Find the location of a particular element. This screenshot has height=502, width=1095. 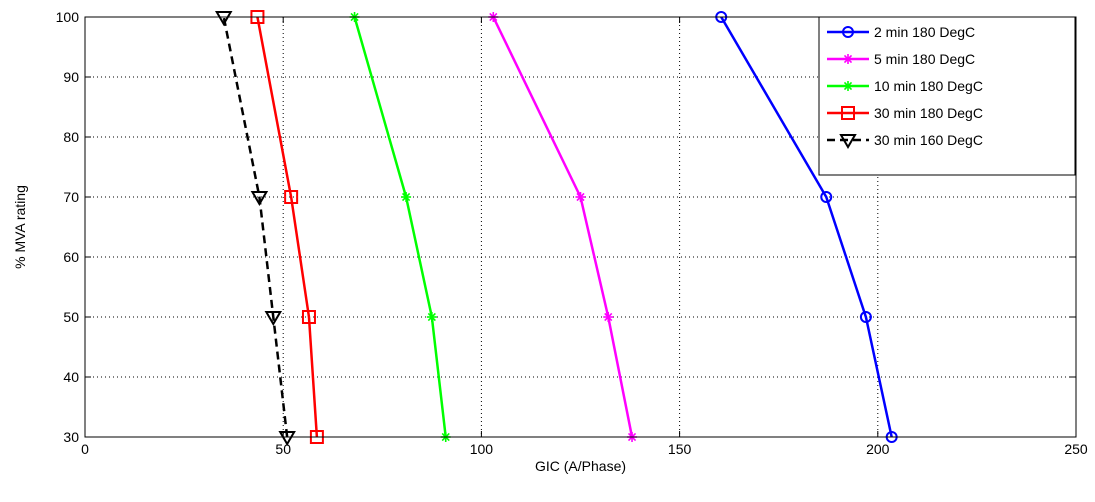

y-tick-label: 90 is located at coordinates (71, 77).